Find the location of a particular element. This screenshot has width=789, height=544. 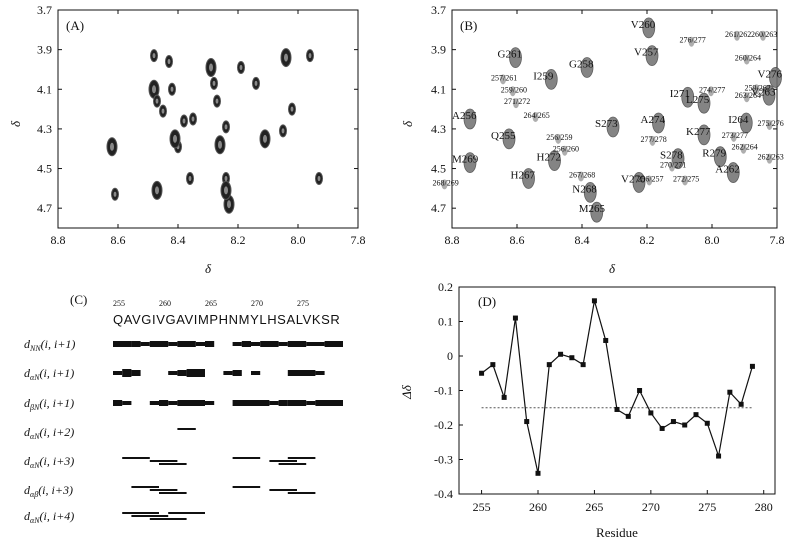

y-tick-label: 3.9 is located at coordinates (438, 50).